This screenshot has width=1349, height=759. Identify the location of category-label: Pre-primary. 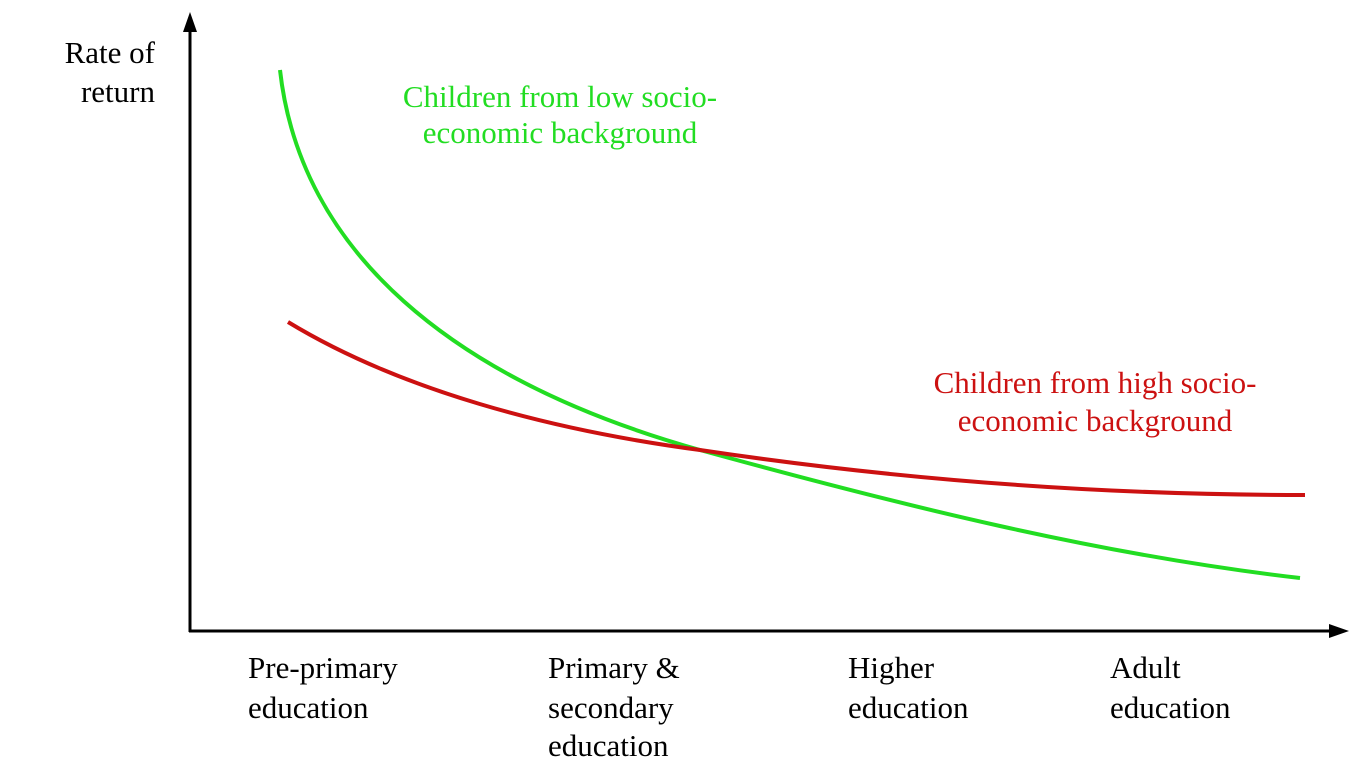
(323, 667).